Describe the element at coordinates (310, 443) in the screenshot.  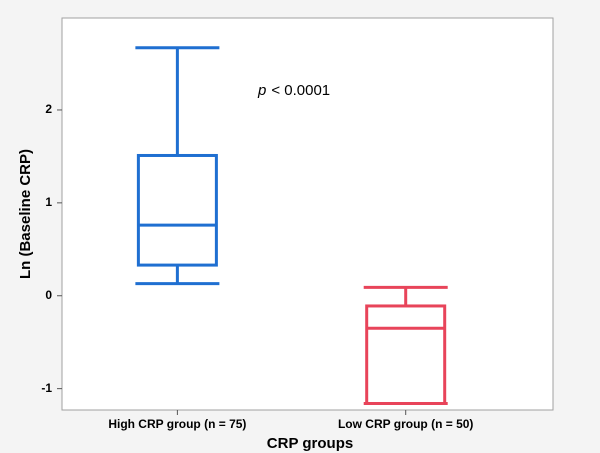
I see `x-axis-title: CRP groups` at that location.